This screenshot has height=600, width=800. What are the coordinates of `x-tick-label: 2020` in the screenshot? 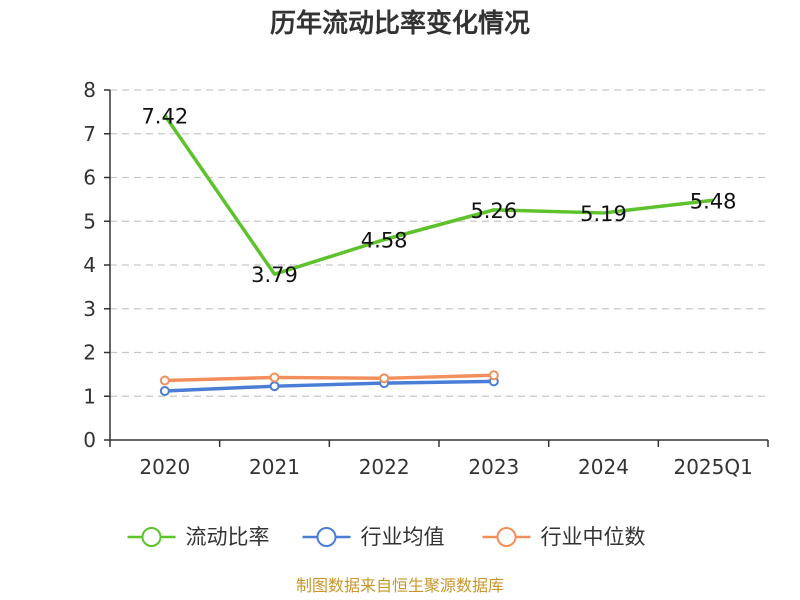 It's located at (164, 467).